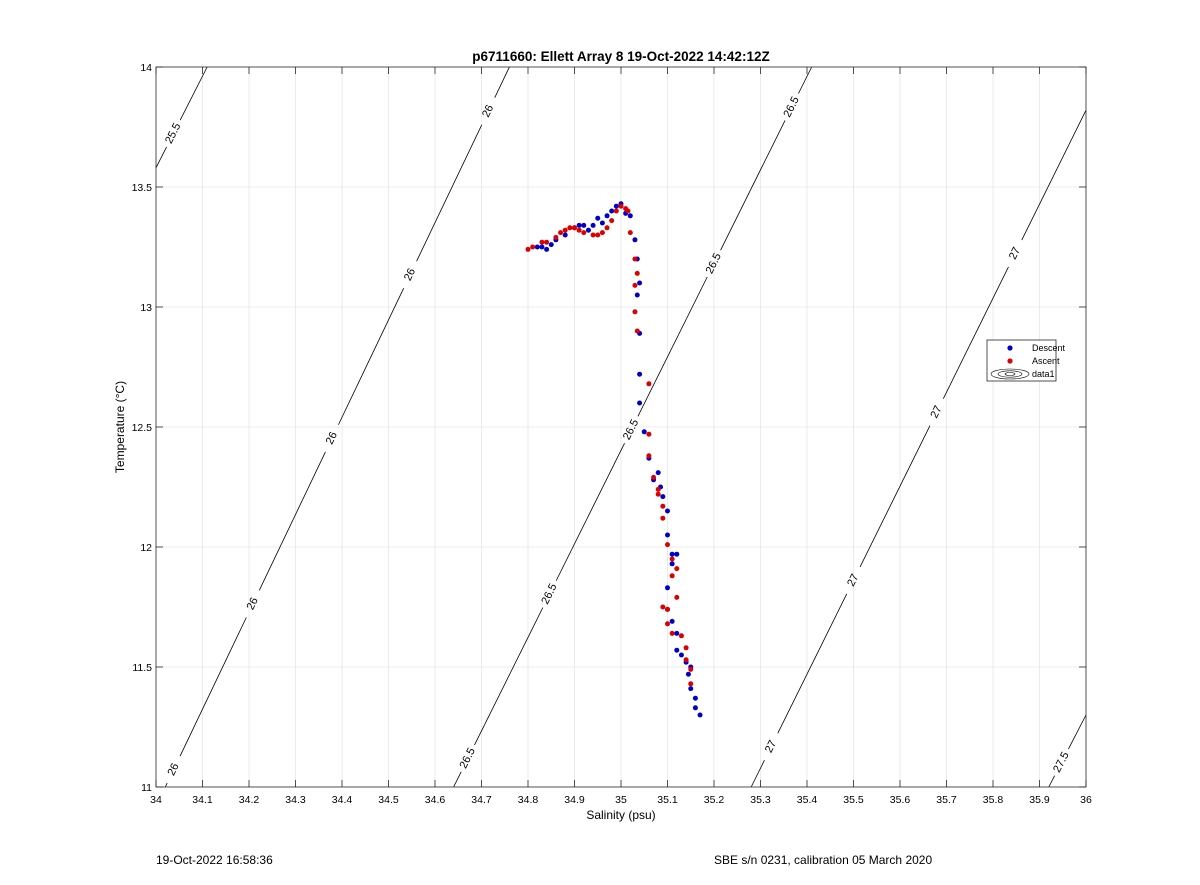 The width and height of the screenshot is (1200, 885). Describe the element at coordinates (620, 815) in the screenshot. I see `x-axis-label: Salinity (psu)` at that location.